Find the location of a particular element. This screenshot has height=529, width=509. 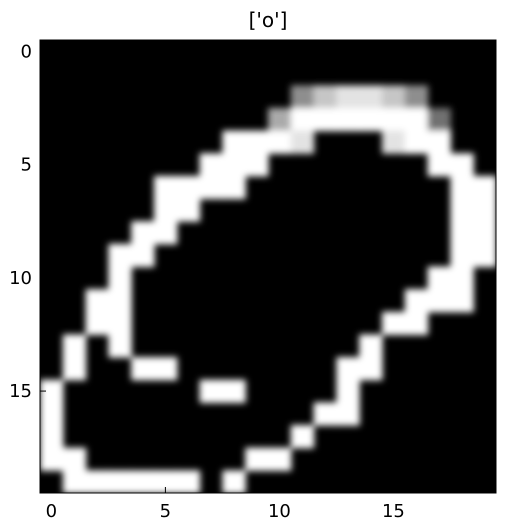

plot-title: ['o'] is located at coordinates (268, 20).